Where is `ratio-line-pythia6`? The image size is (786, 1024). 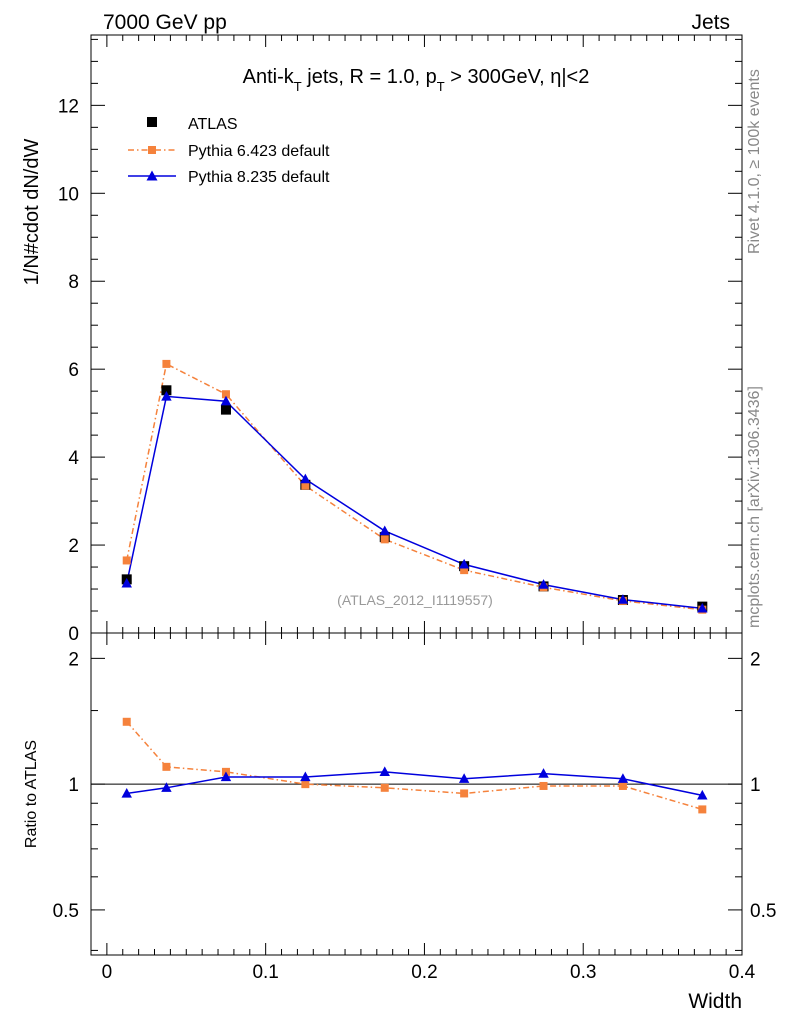
ratio-line-pythia6 is located at coordinates (414, 766).